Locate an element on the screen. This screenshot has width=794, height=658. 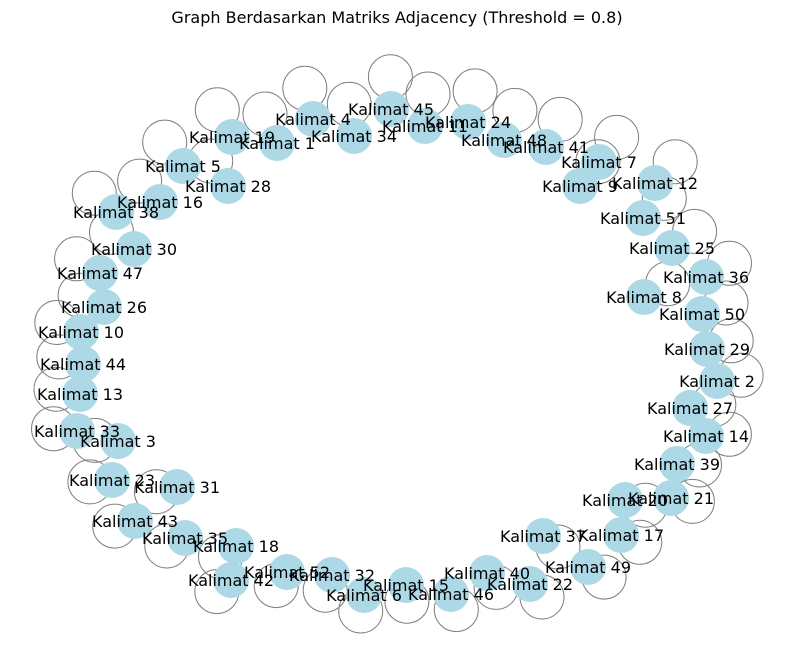
node-label-42: Kalimat 42 is located at coordinates (231, 580).